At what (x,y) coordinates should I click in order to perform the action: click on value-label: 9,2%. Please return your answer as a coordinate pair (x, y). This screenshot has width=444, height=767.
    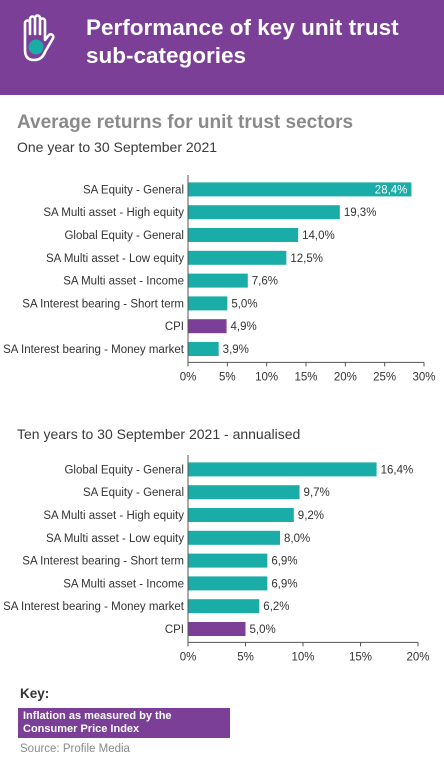
    Looking at the image, I should click on (311, 516).